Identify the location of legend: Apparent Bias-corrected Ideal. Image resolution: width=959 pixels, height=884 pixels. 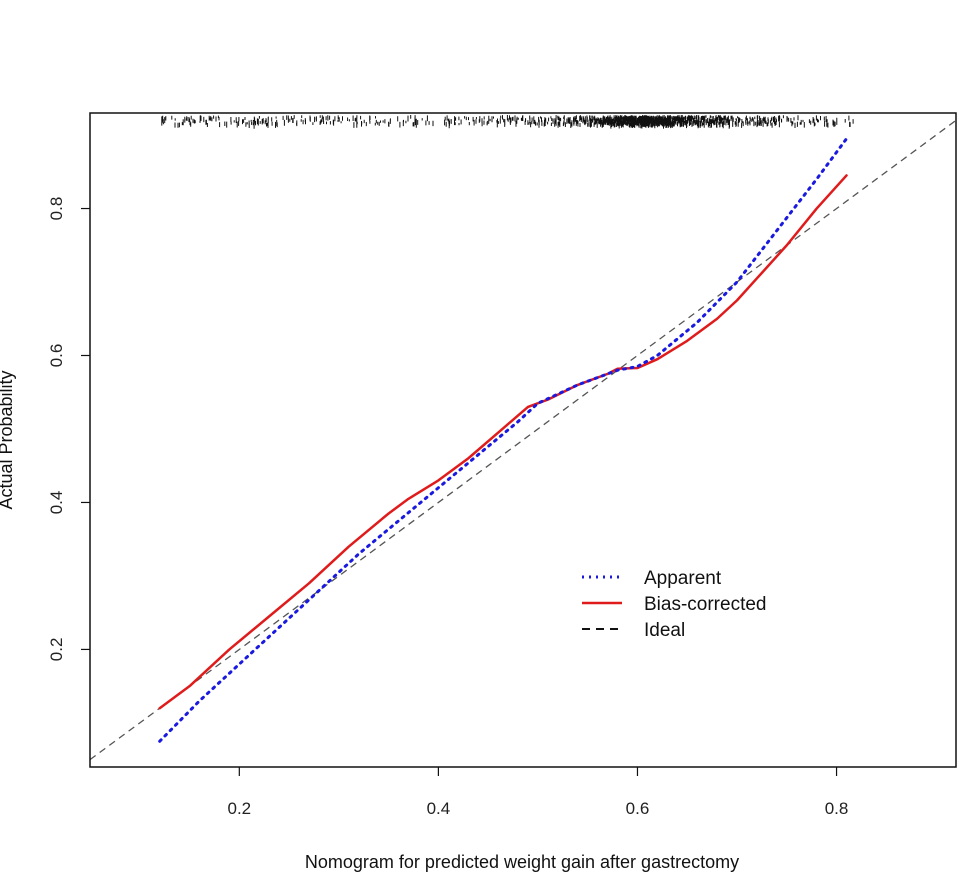
(674, 604).